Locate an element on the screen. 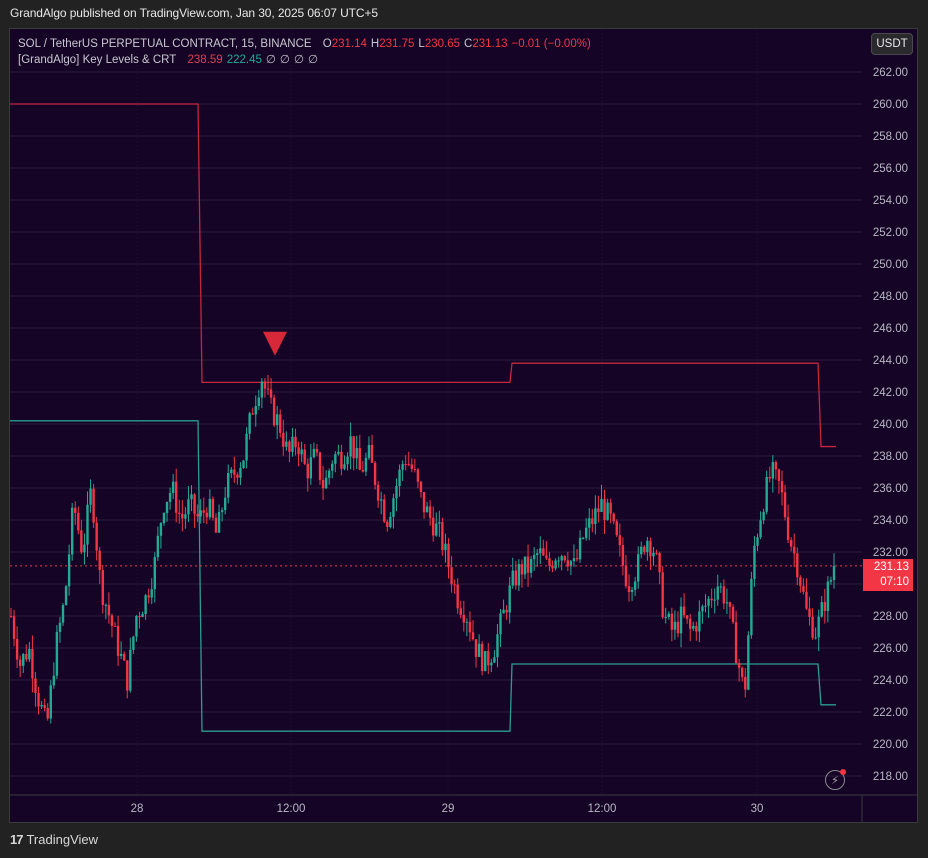  low-label: L is located at coordinates (421, 44).